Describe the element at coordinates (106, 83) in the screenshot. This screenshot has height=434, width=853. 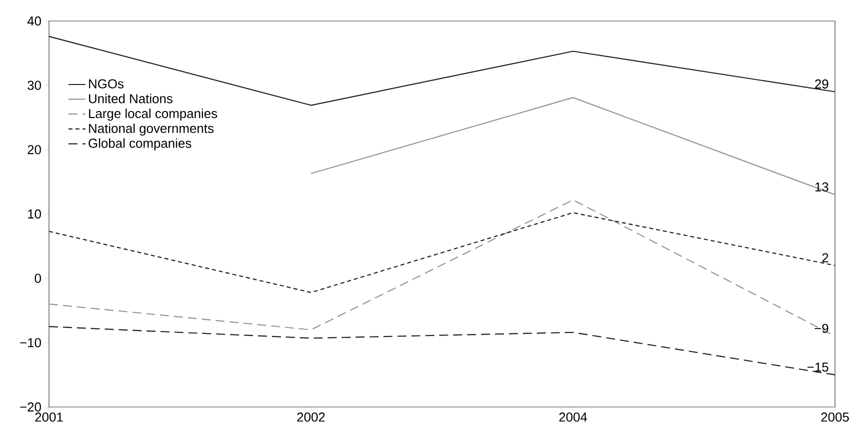
I see `legend-label: NGOs` at that location.